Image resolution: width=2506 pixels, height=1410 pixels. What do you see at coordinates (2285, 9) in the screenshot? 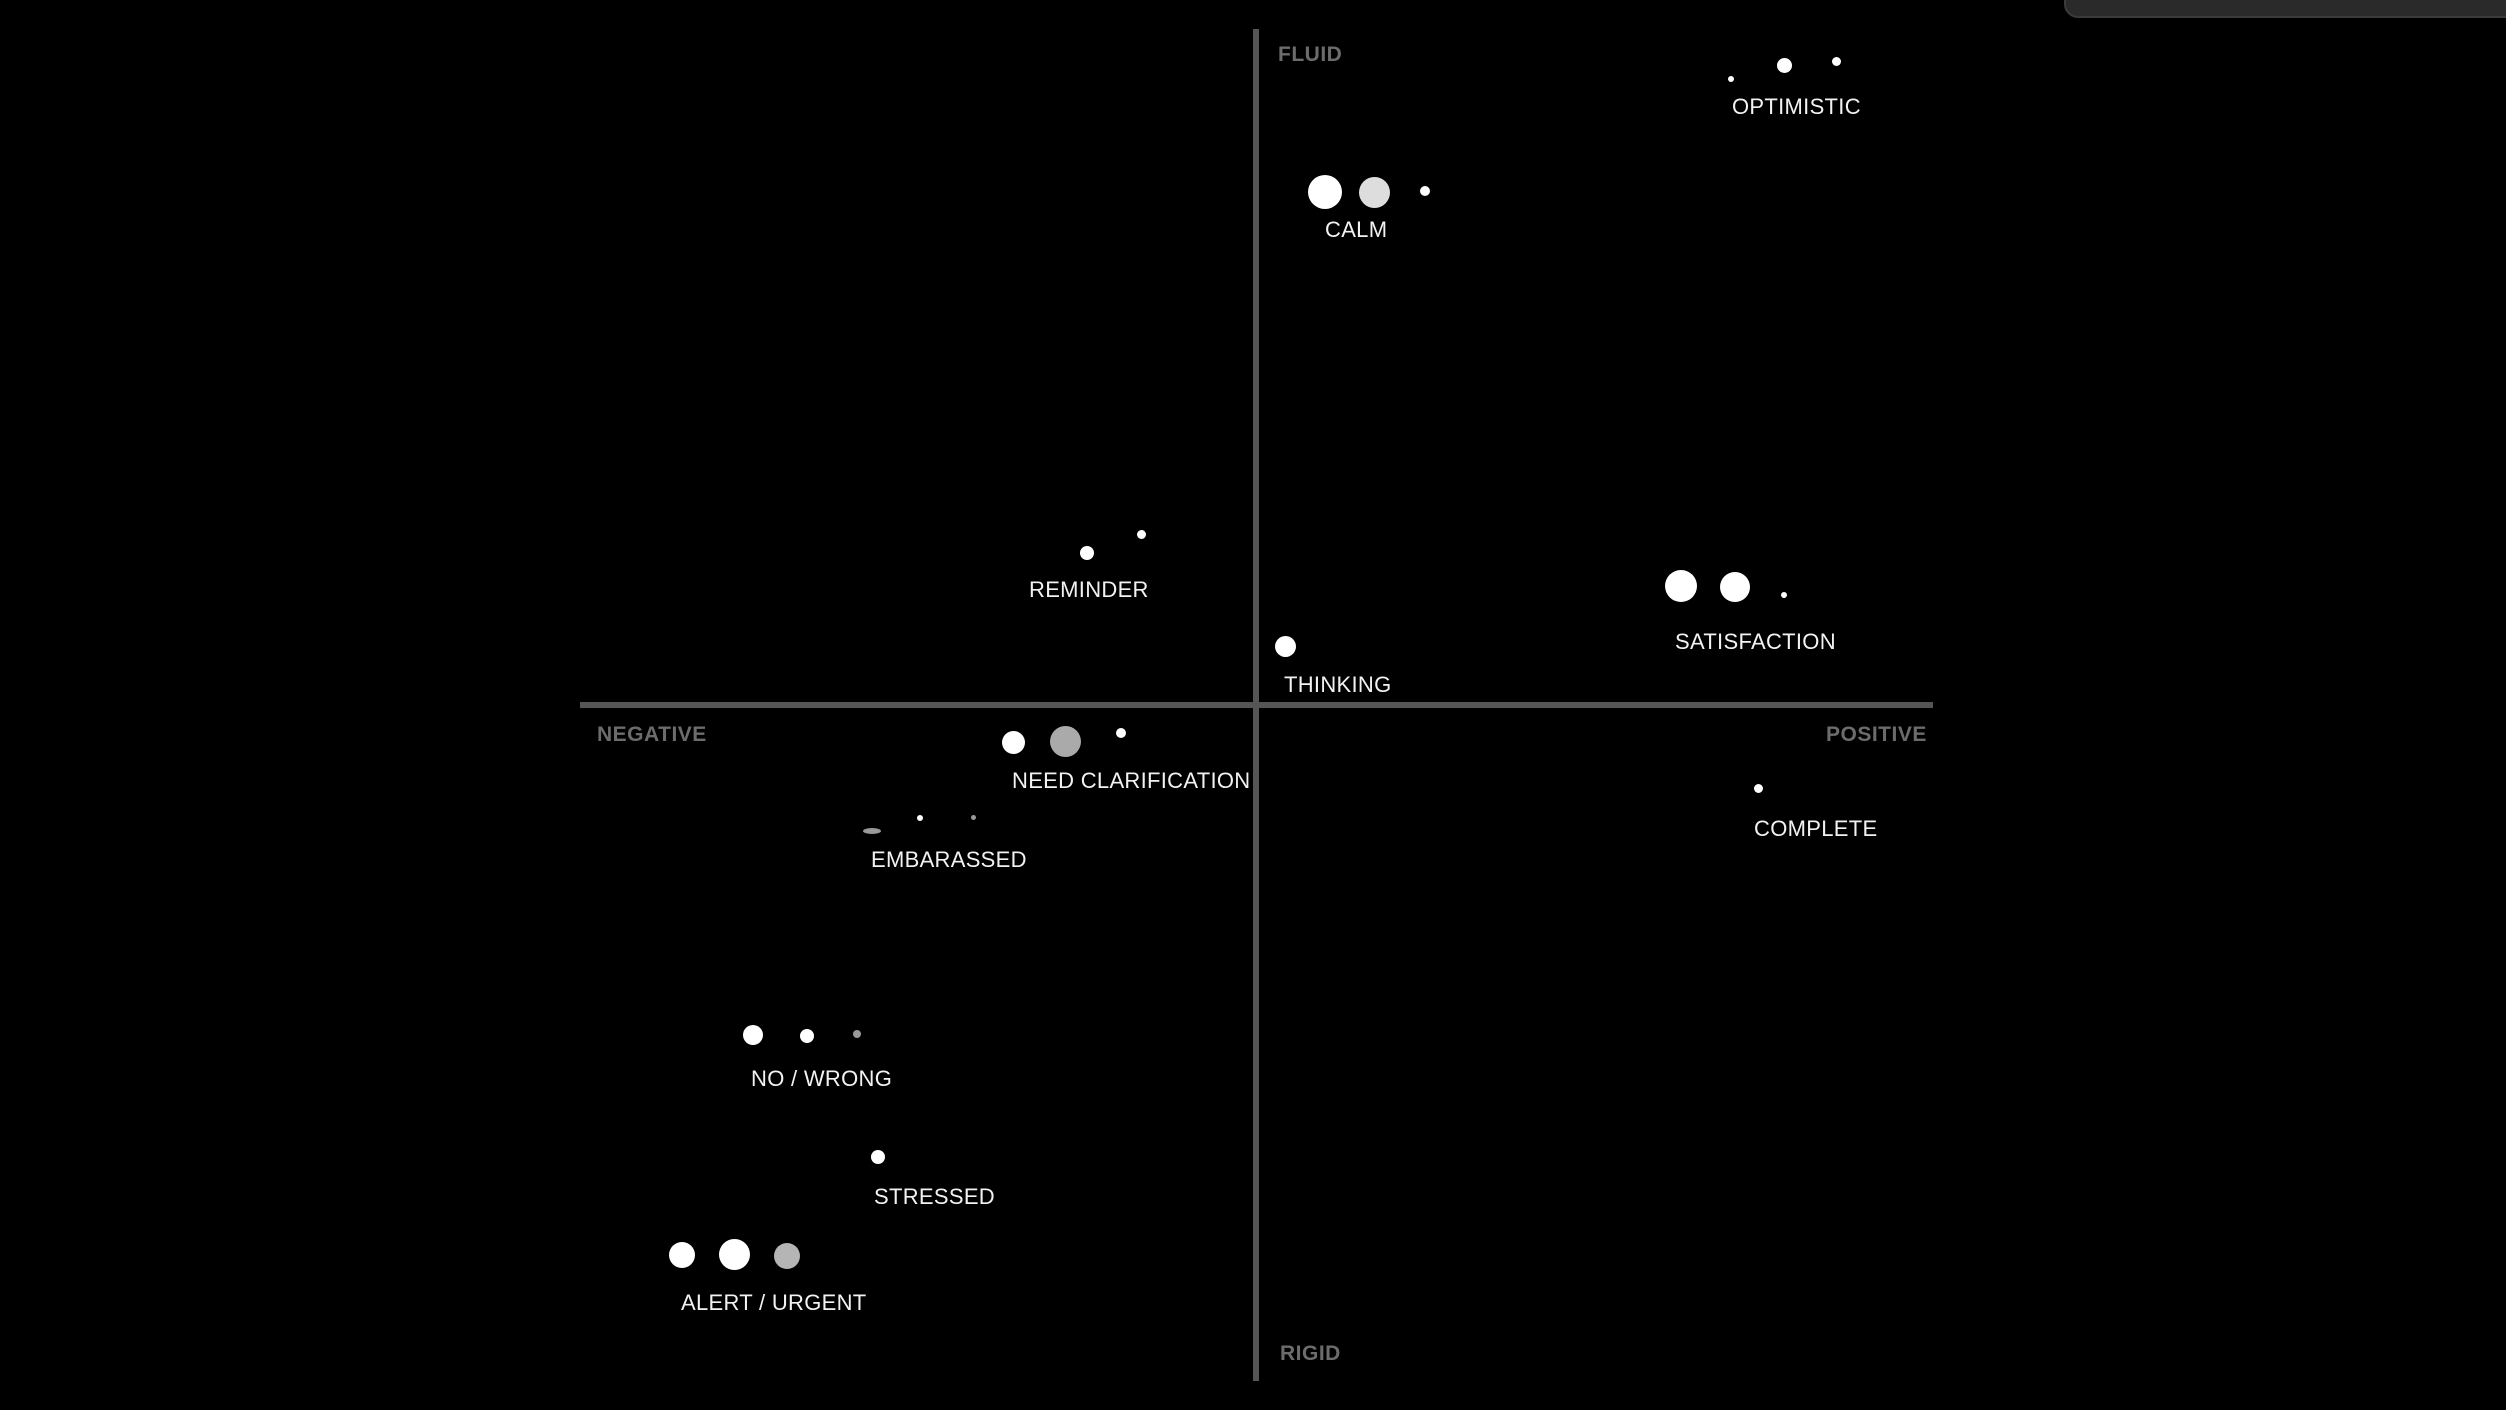
I see `window-corner-tab` at bounding box center [2285, 9].